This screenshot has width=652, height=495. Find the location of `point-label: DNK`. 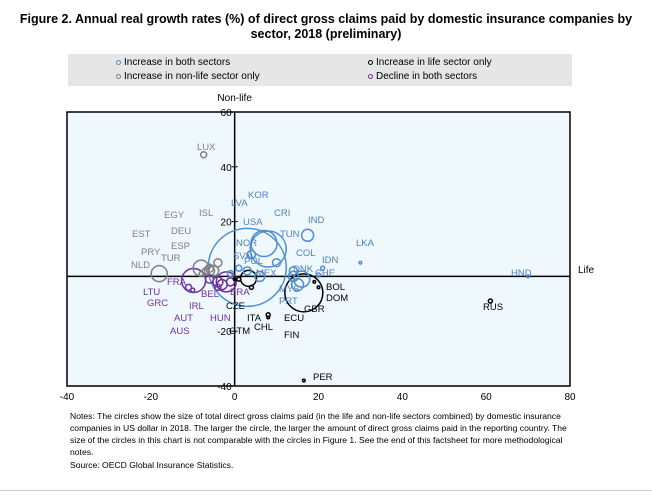

point-label: DNK is located at coordinates (303, 269).